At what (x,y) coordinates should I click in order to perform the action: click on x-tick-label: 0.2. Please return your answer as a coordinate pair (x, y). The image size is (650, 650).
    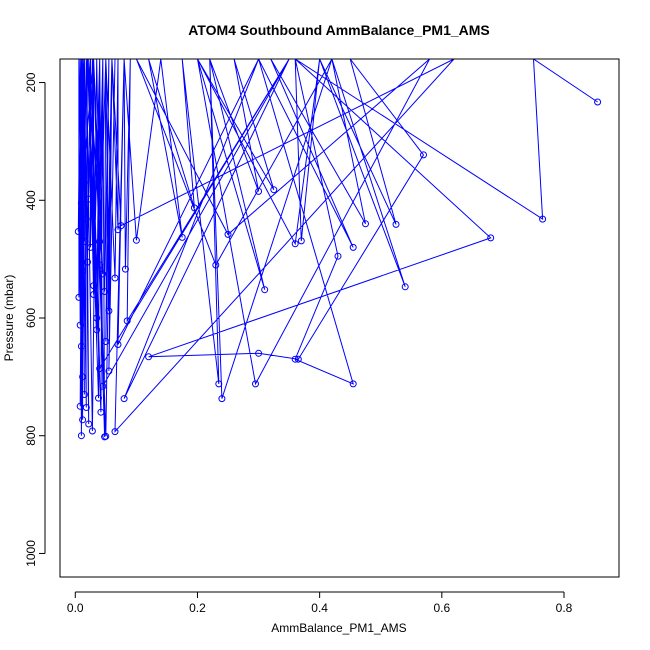
    Looking at the image, I should click on (197, 608).